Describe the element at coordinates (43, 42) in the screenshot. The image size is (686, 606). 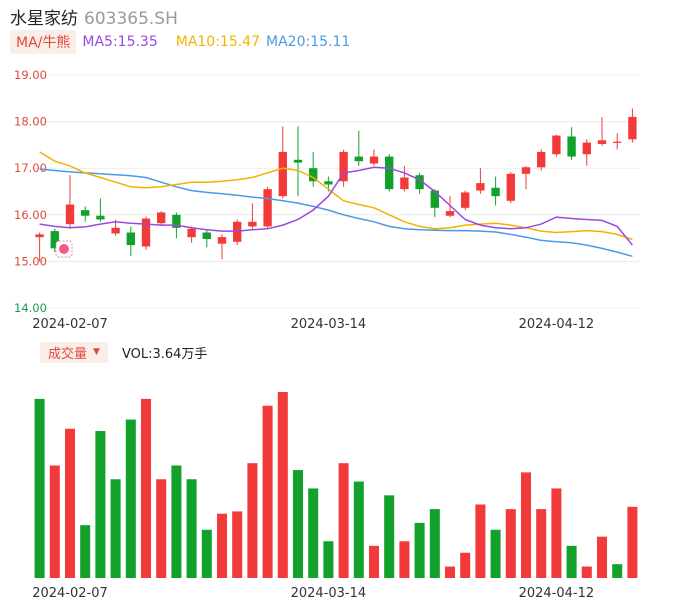
I see `ma-indicator-tab: MA/牛熊` at that location.